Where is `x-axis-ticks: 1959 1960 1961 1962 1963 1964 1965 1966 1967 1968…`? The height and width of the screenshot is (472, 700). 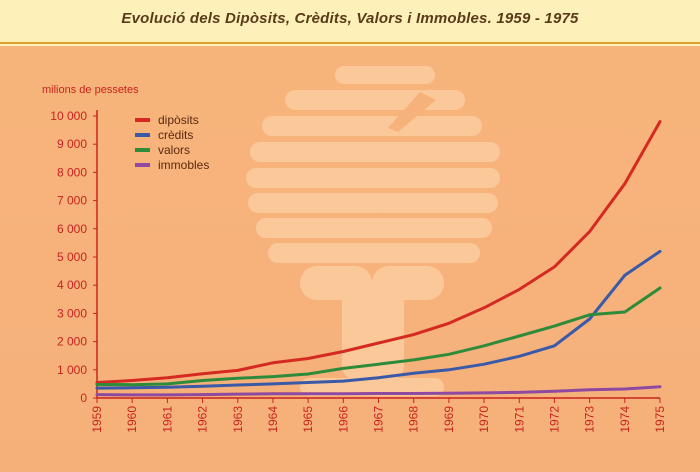 x-axis-ticks: 1959 1960 1961 1962 1963 1964 1965 1966 1967 1968… is located at coordinates (378, 415).